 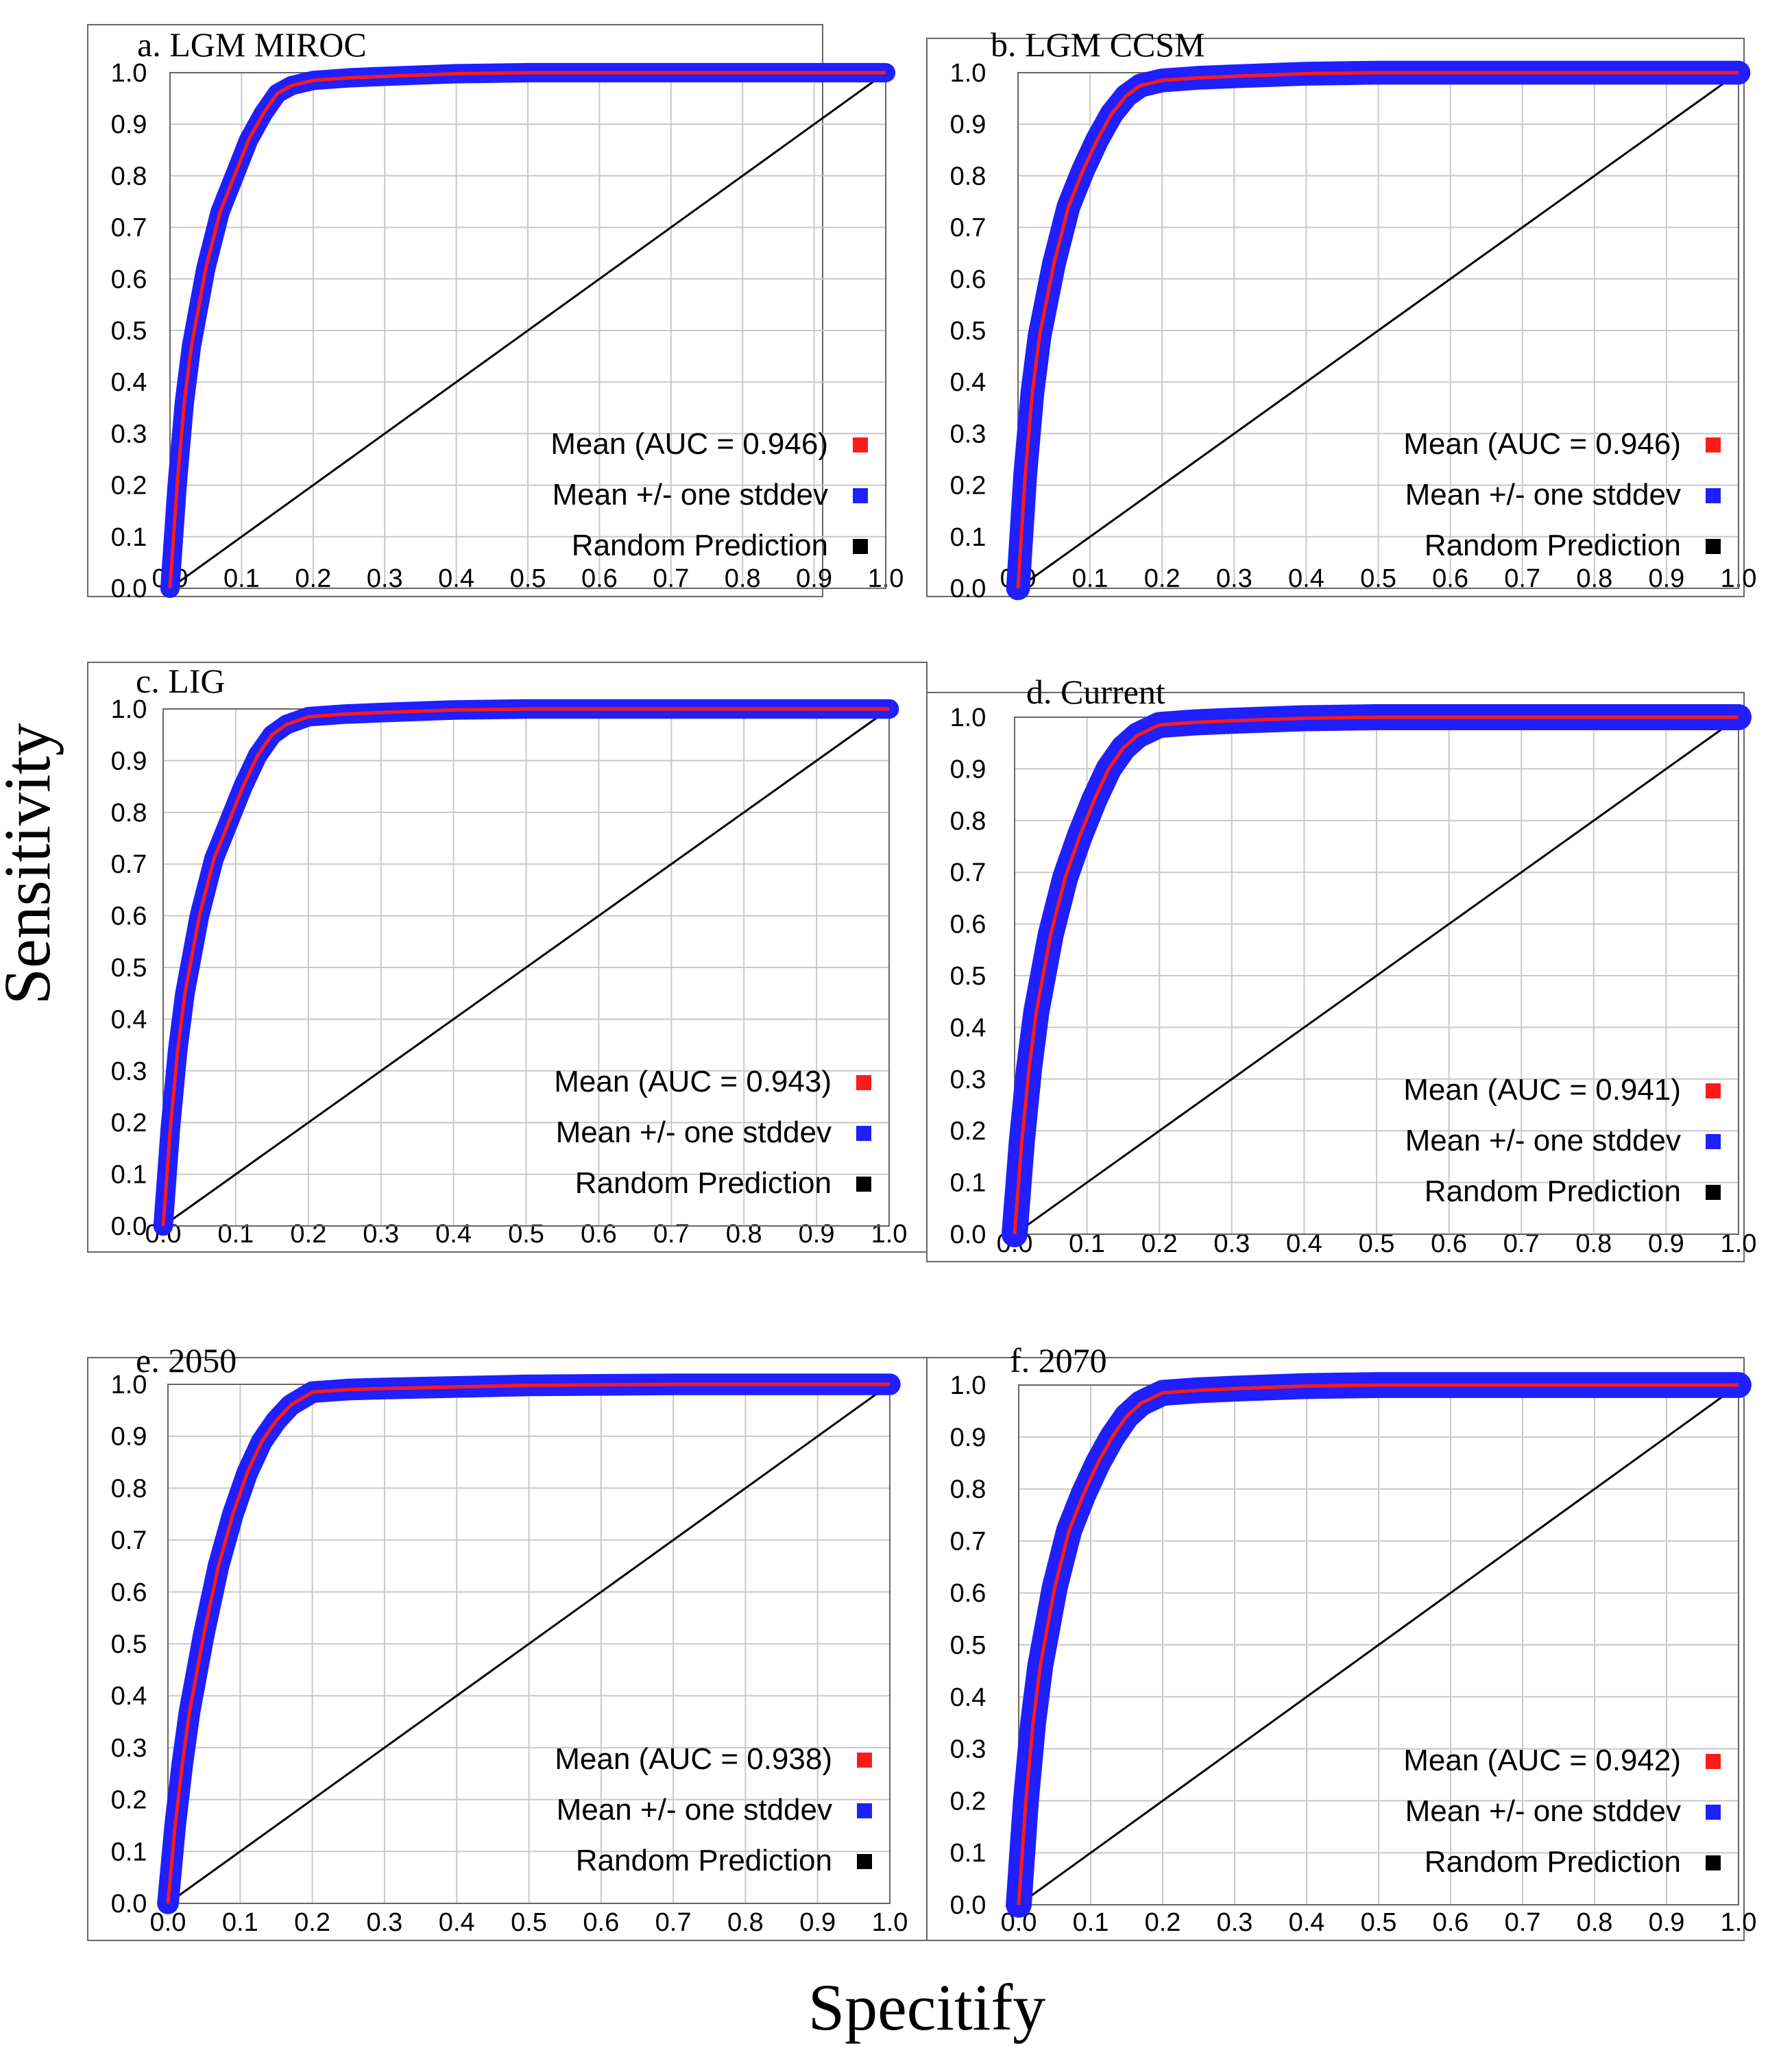 What do you see at coordinates (1098, 44) in the screenshot?
I see `panel-title: b. LGM CCSM` at bounding box center [1098, 44].